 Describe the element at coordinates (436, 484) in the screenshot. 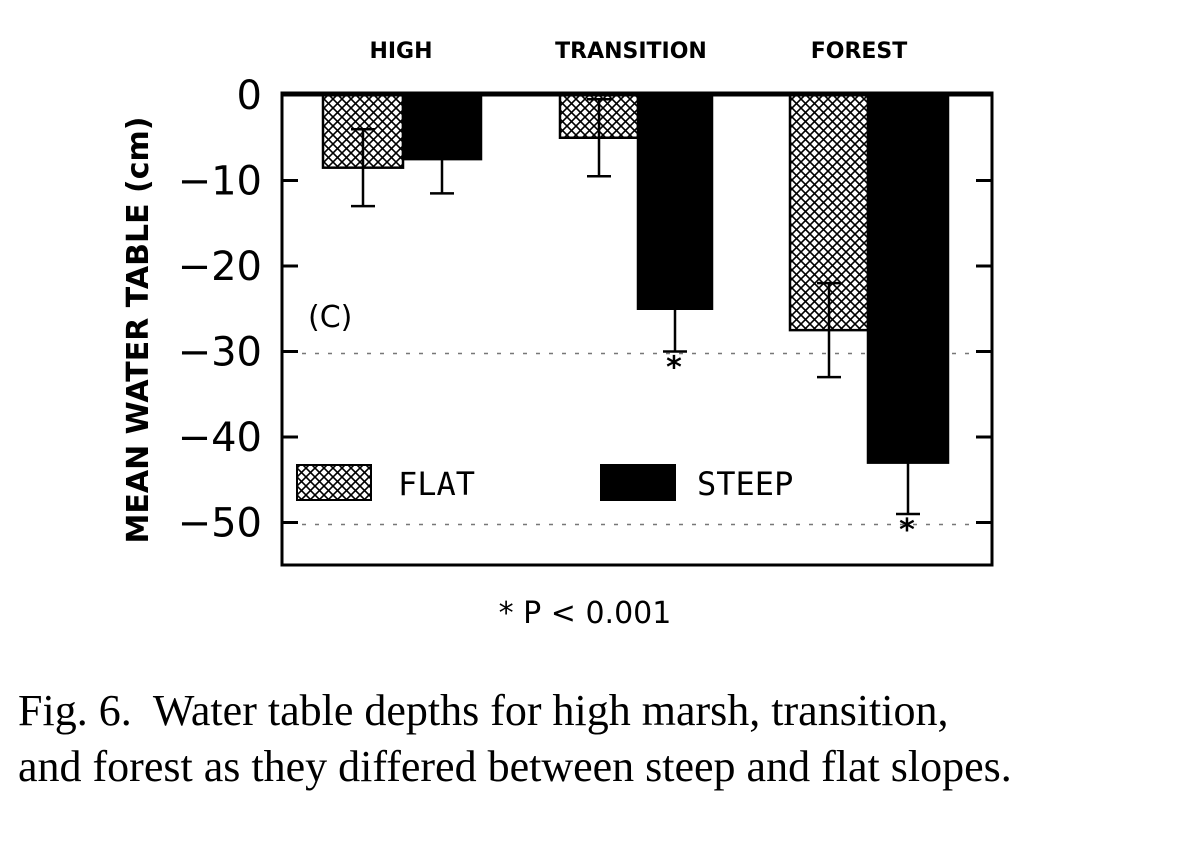

I see `legend-label-flat: FLAT` at that location.